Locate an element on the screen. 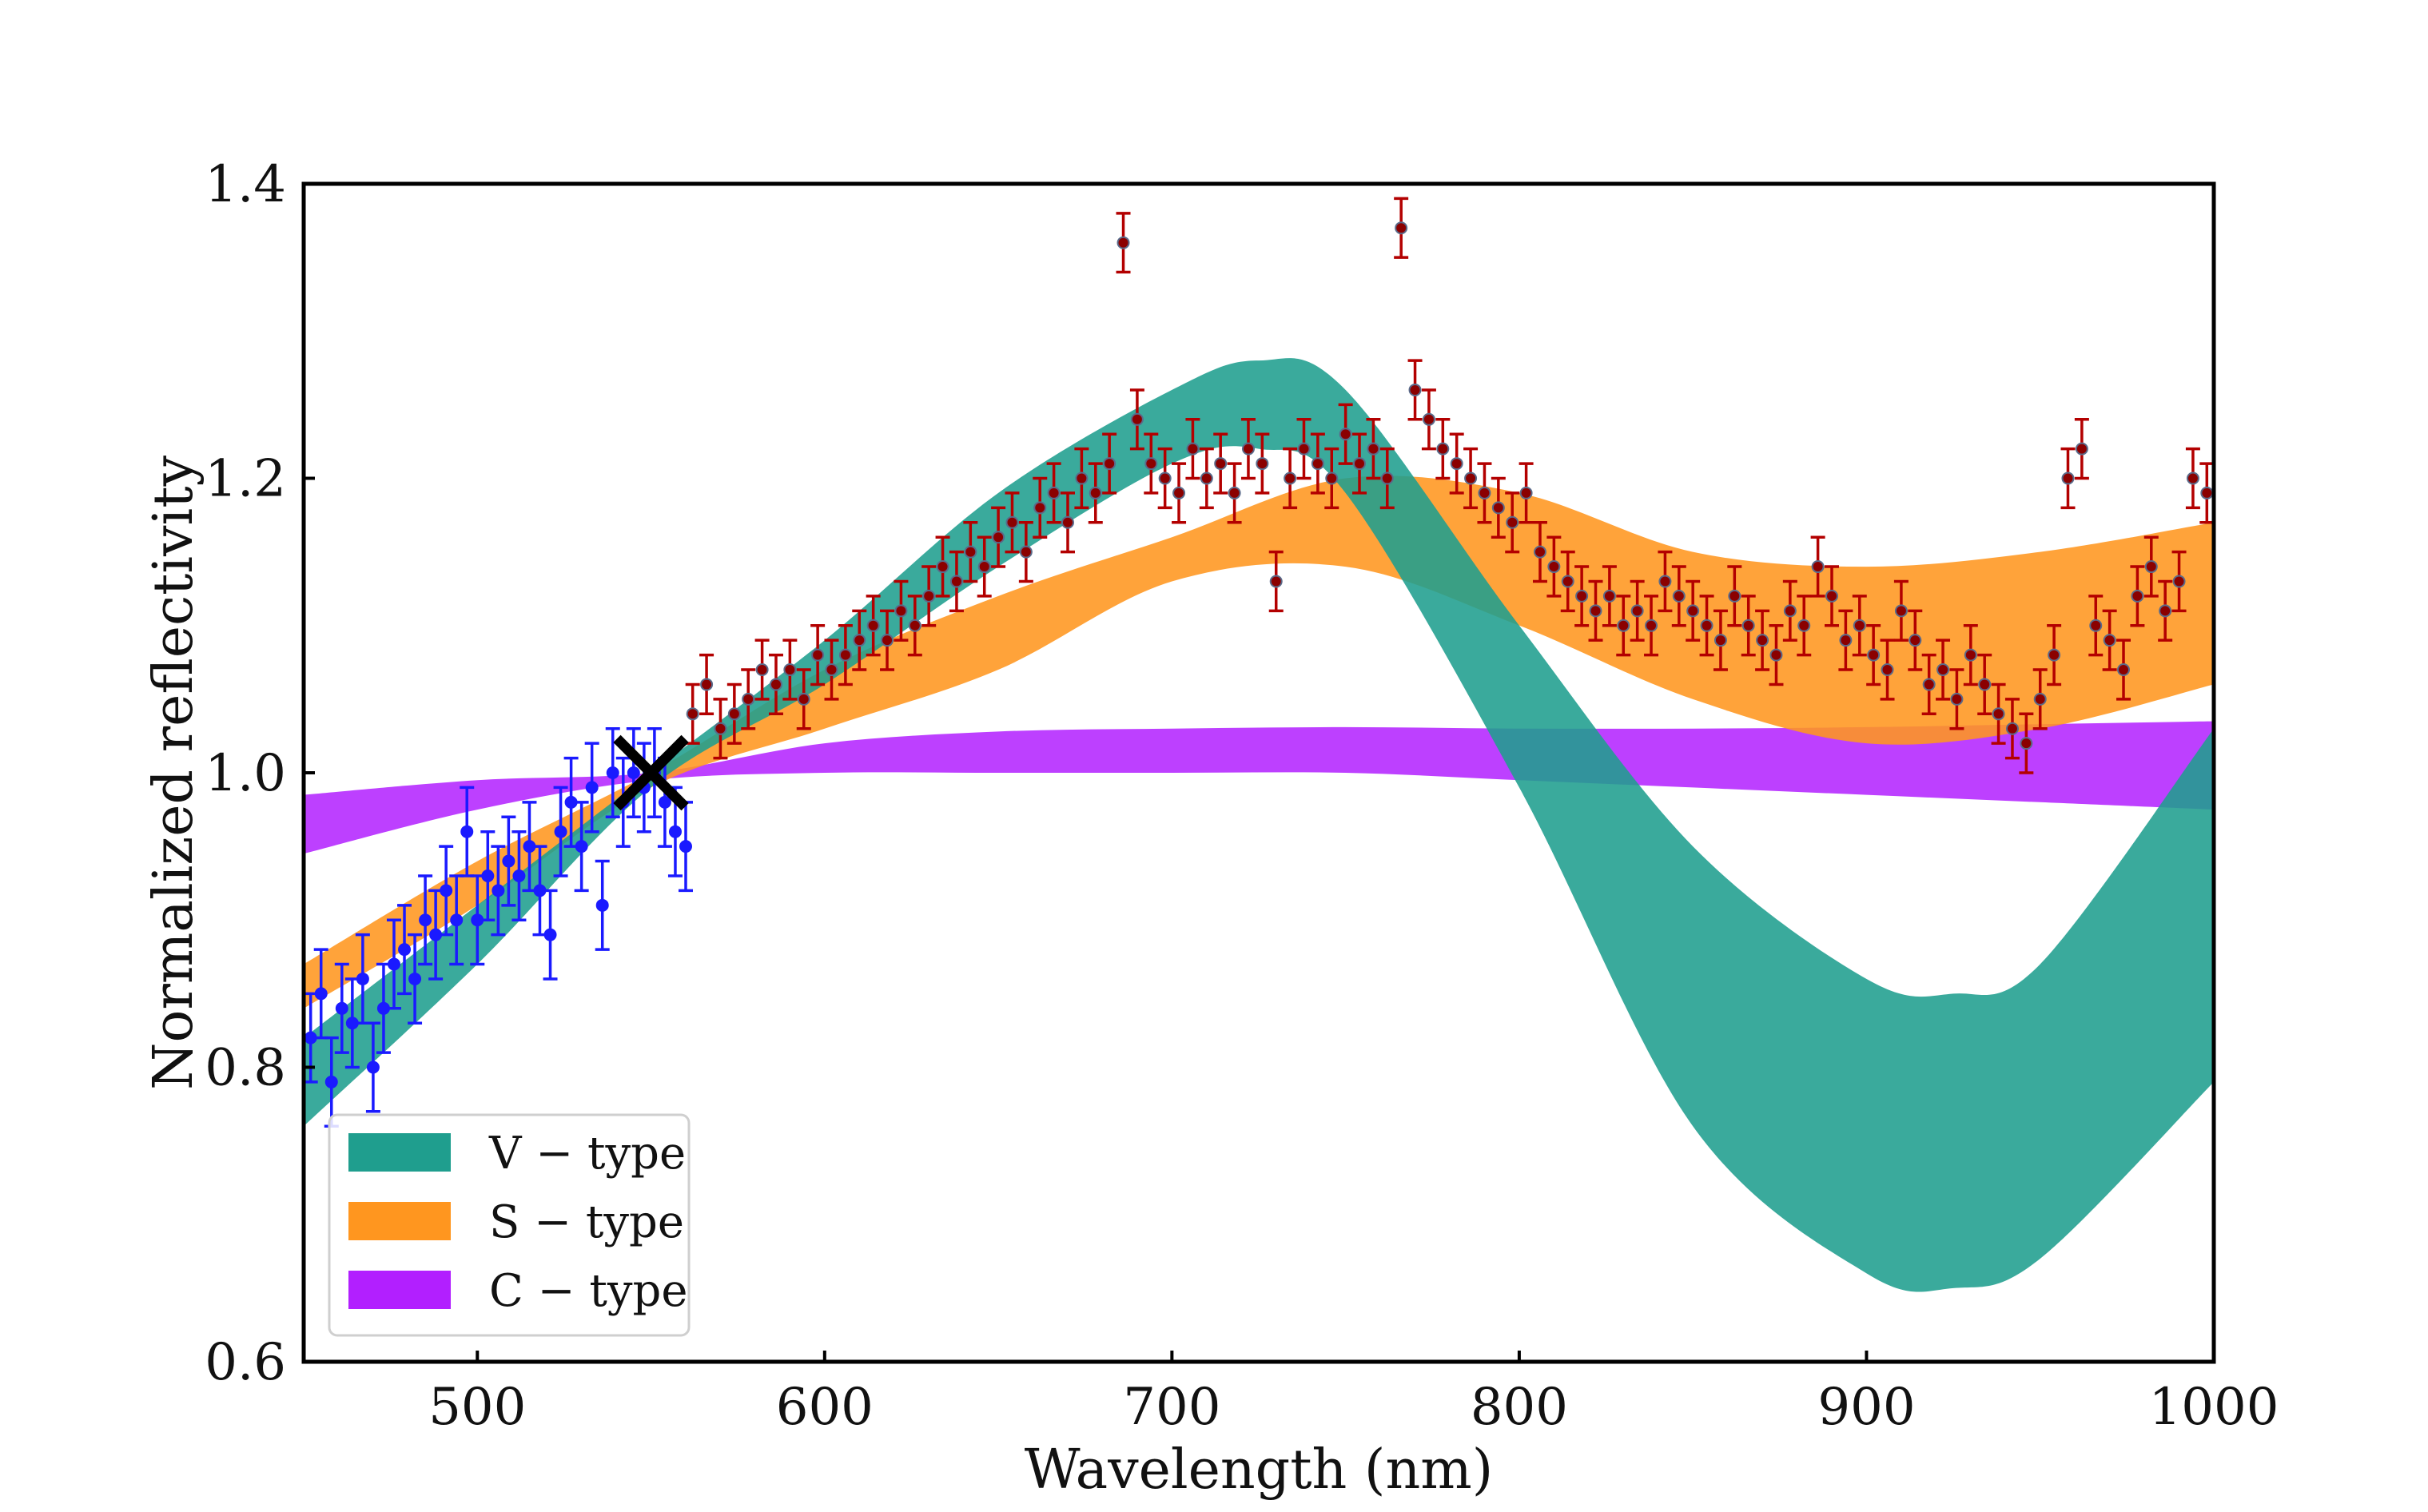  x-tick-label: 800 is located at coordinates (1519, 1407).